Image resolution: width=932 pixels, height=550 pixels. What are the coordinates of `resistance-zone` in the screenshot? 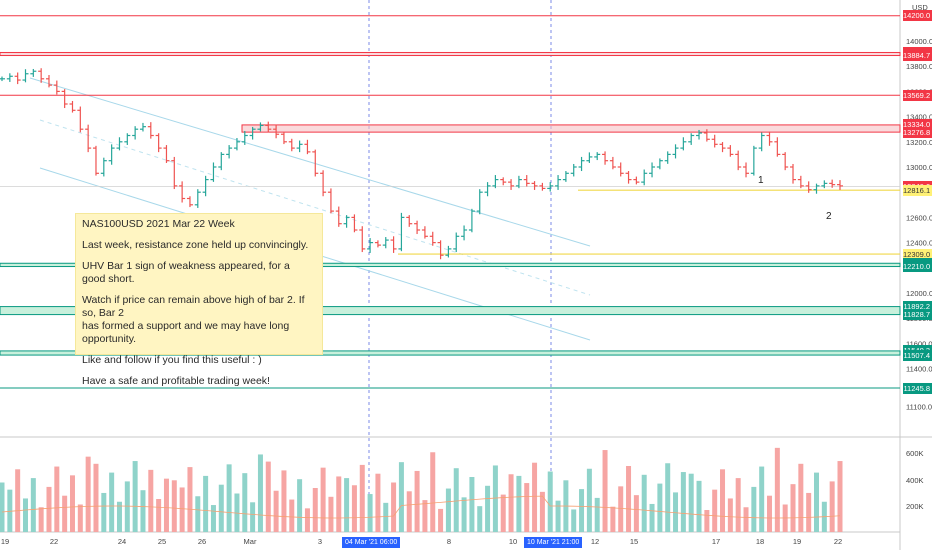 It's located at (450, 54).